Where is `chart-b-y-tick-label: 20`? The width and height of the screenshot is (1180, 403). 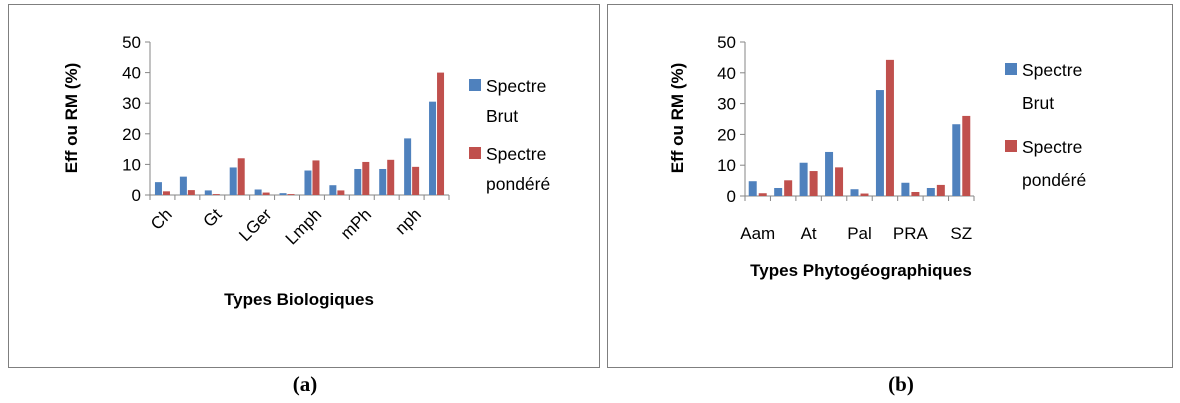
chart-b-y-tick-label: 20 is located at coordinates (726, 134).